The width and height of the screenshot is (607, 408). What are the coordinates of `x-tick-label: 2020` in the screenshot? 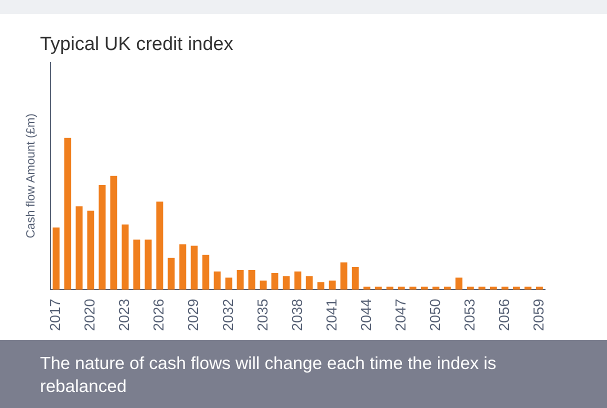 It's located at (90, 315).